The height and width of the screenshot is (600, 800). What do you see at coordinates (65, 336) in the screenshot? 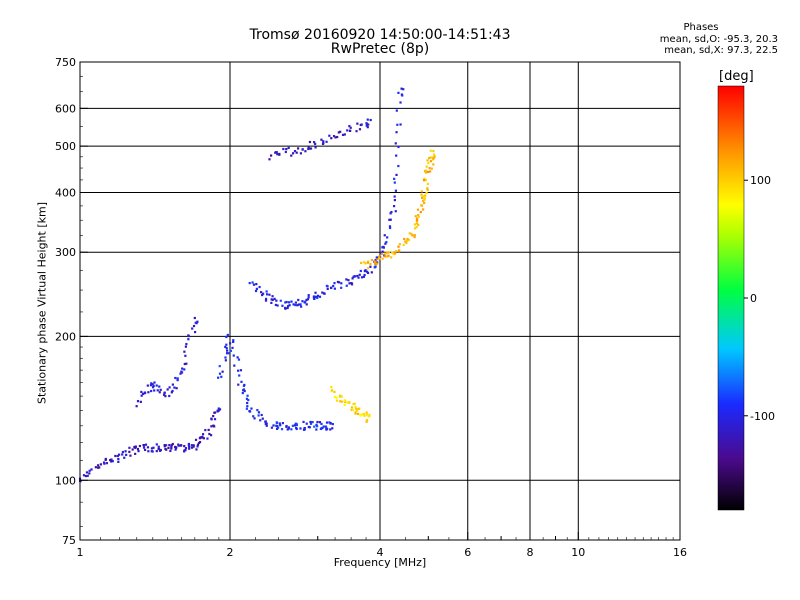
I see `y-tick-label: 200` at bounding box center [65, 336].